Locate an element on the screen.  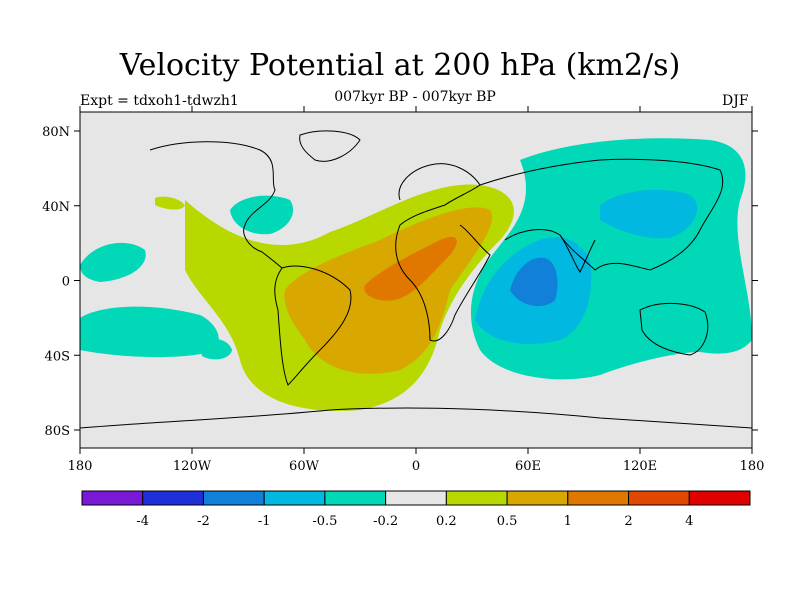
coastline-asia is located at coordinates (601, 214).